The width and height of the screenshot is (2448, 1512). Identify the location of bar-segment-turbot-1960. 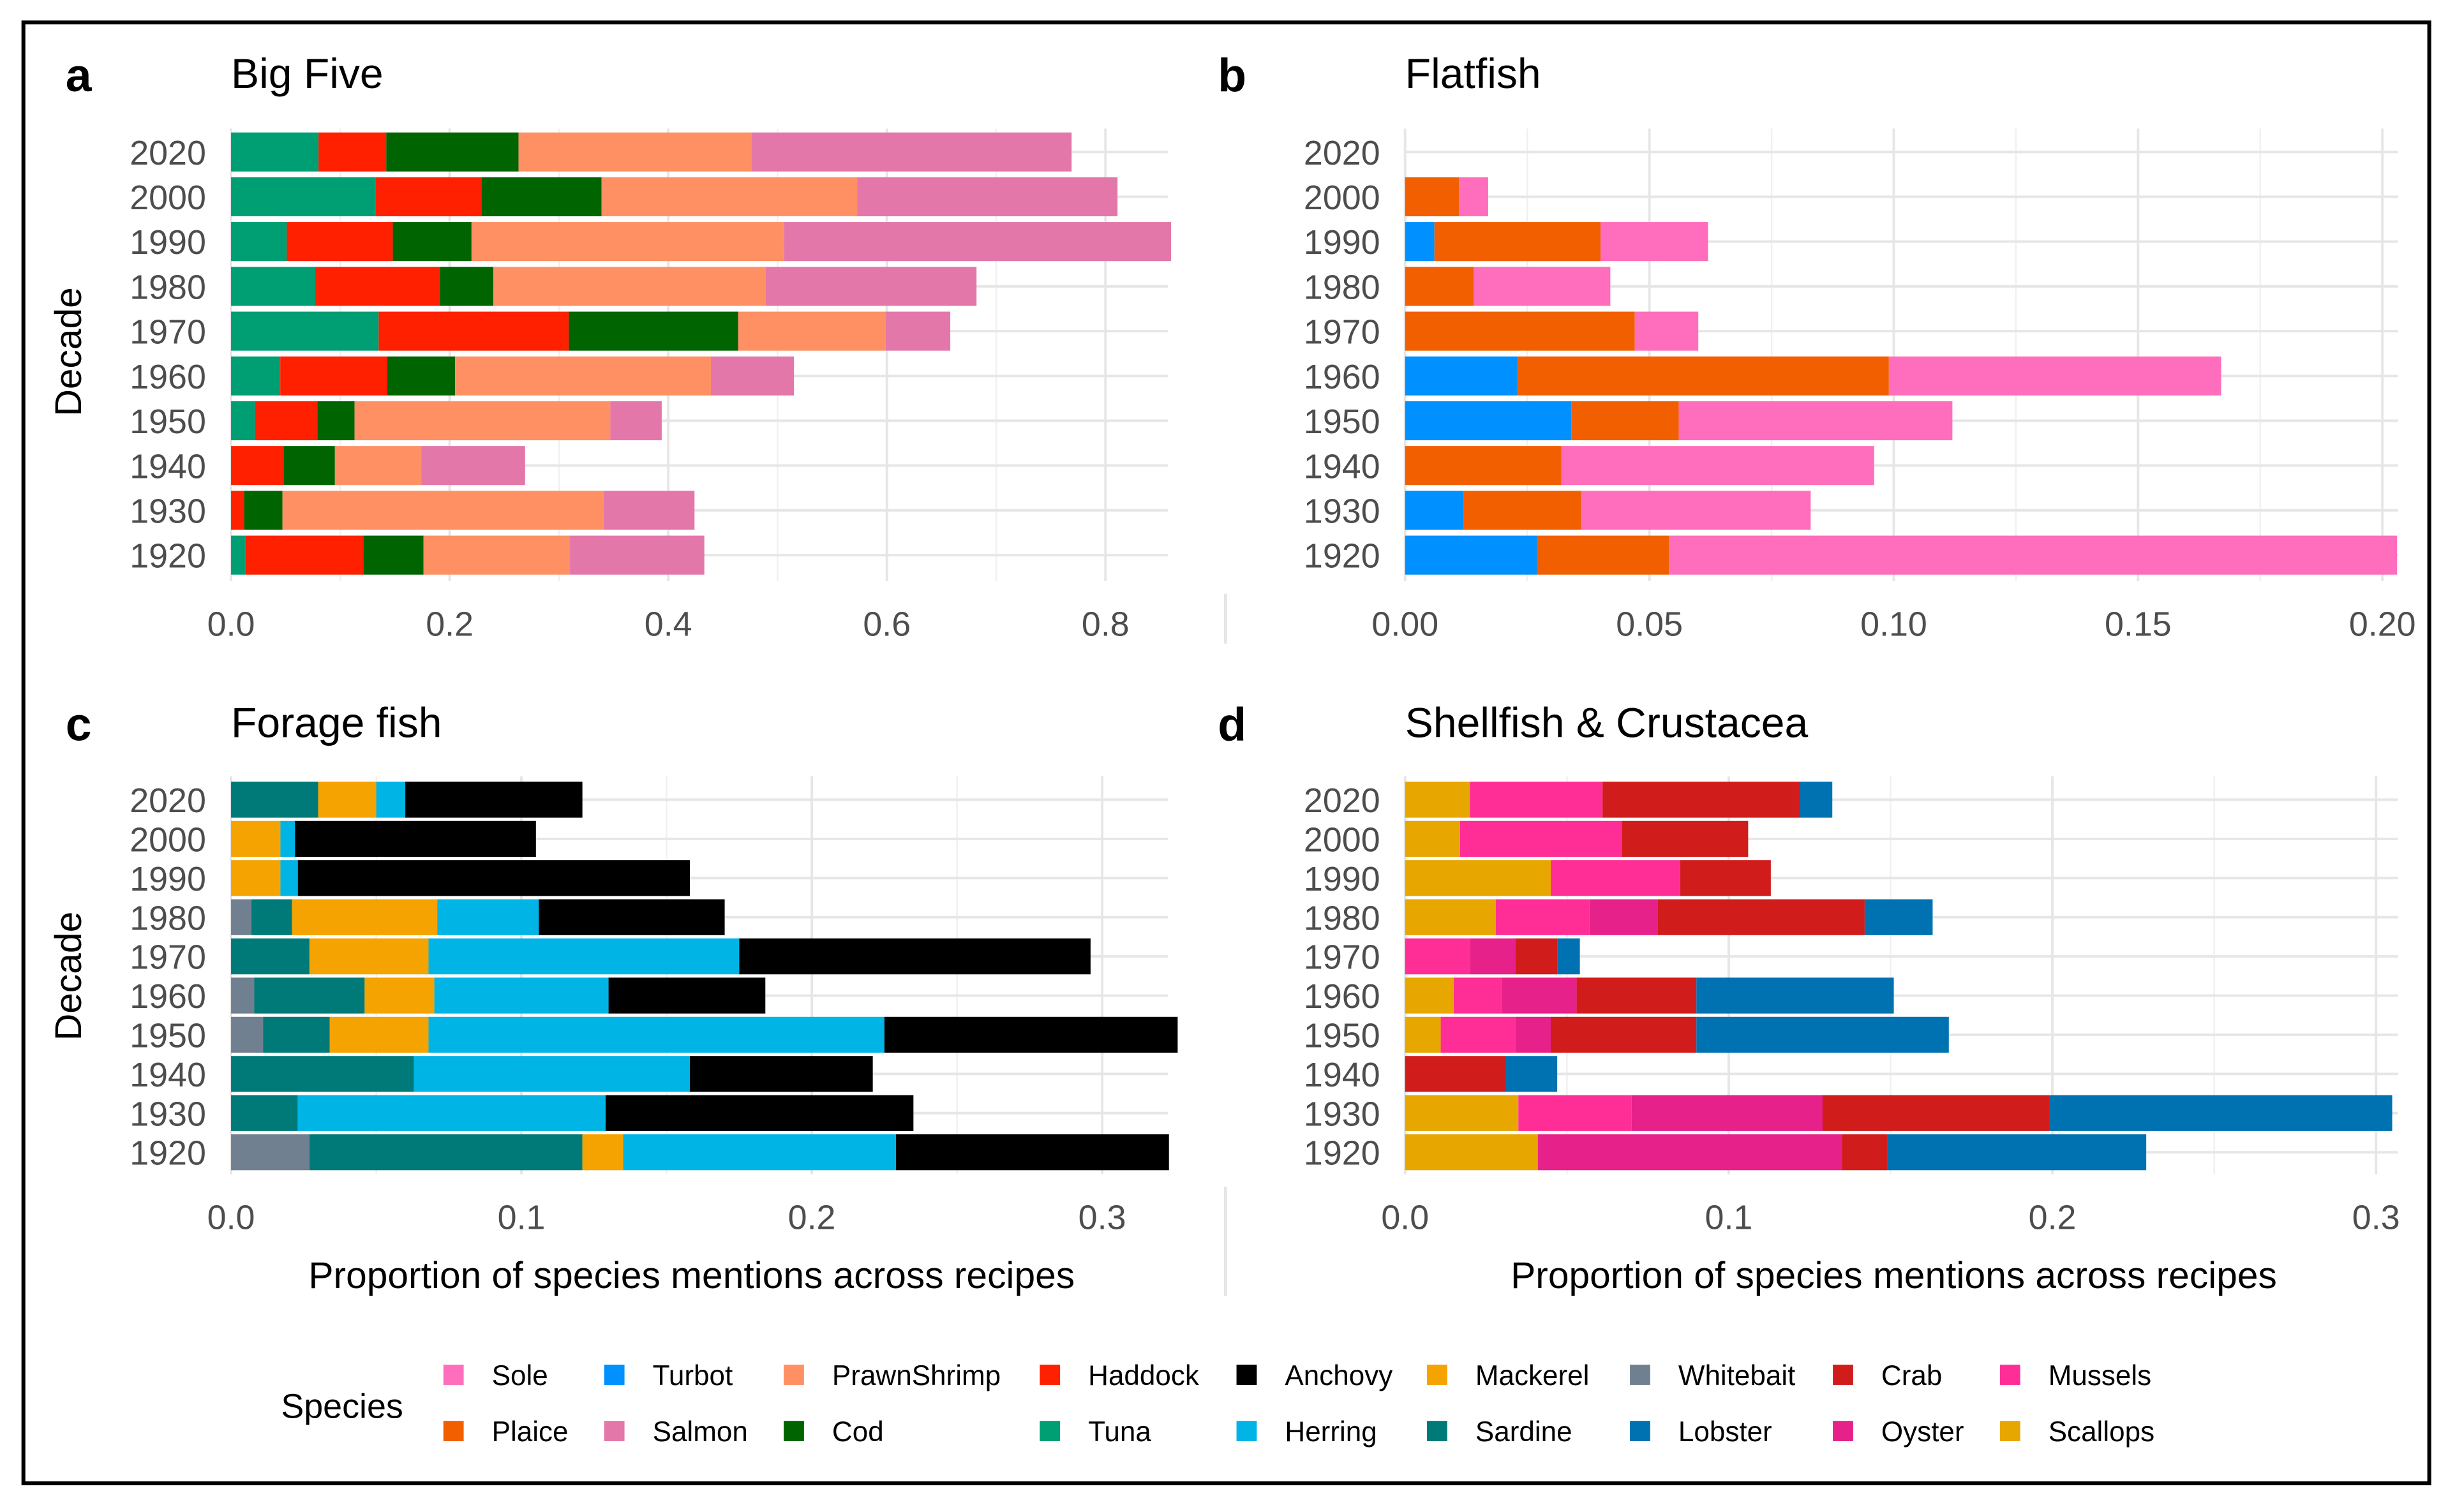
(1461, 376).